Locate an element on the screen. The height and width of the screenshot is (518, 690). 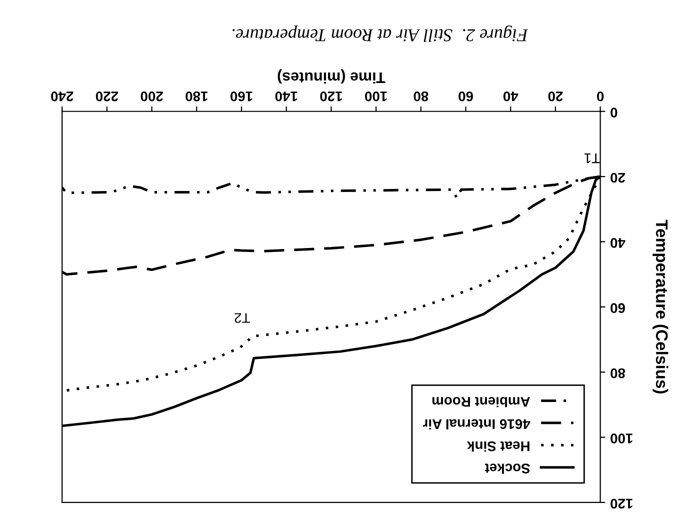
x-tick-label: 200 is located at coordinates (151, 96).